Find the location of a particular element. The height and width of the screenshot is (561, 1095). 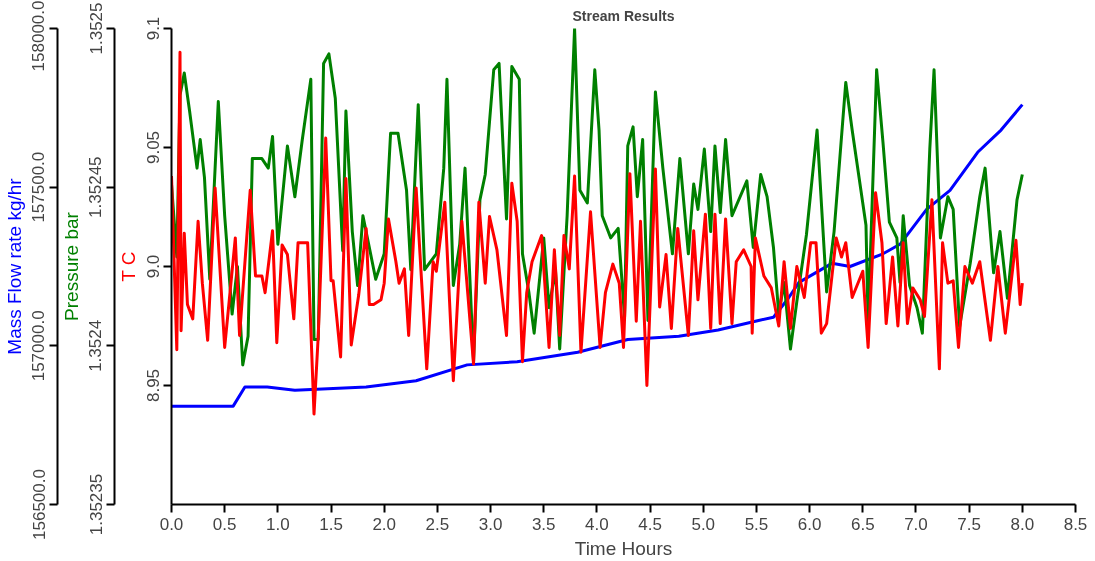

x-tick-label: 5.0 is located at coordinates (703, 524).